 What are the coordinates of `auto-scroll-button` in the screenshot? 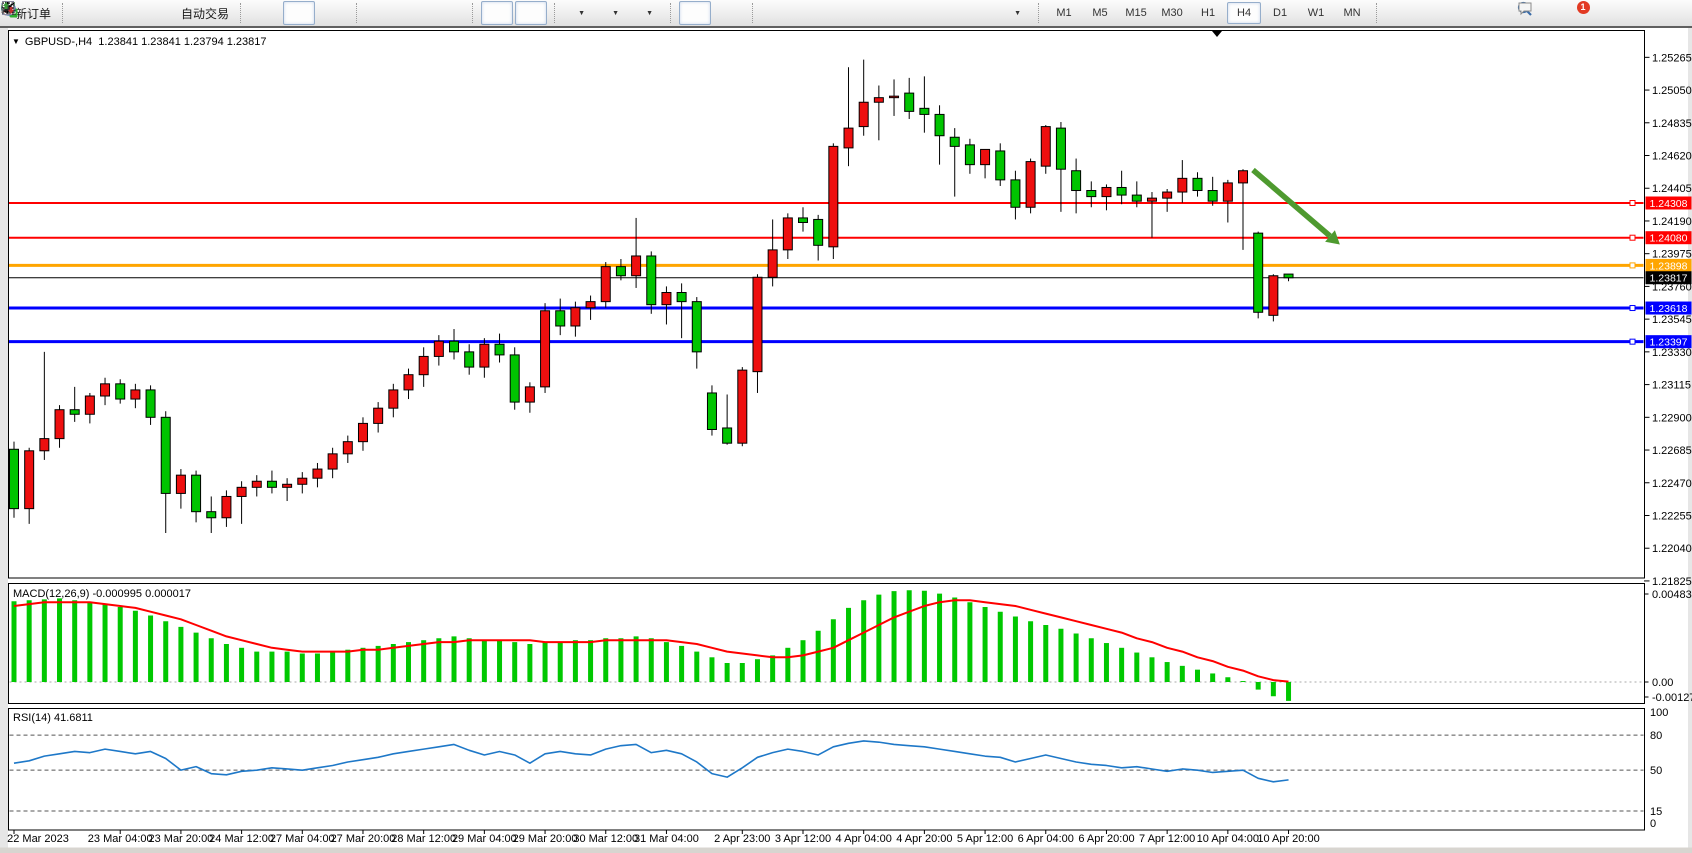 It's located at (275, 13).